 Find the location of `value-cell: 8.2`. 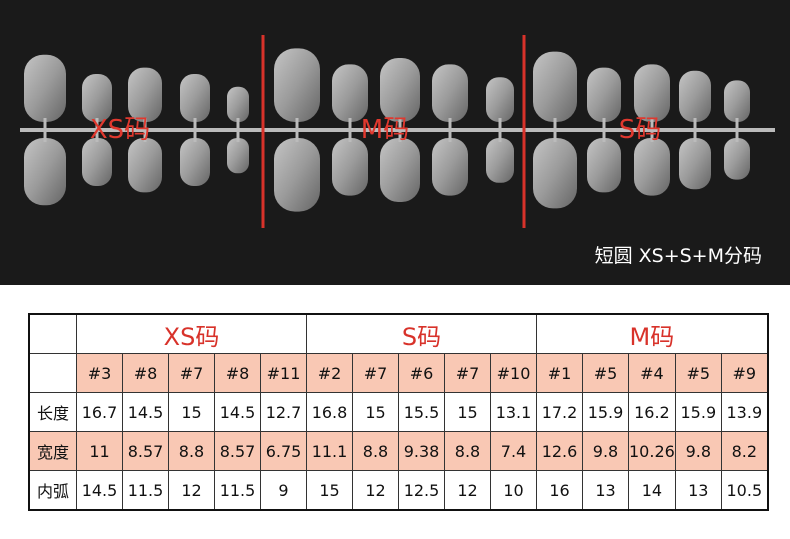

value-cell: 8.2 is located at coordinates (744, 451).